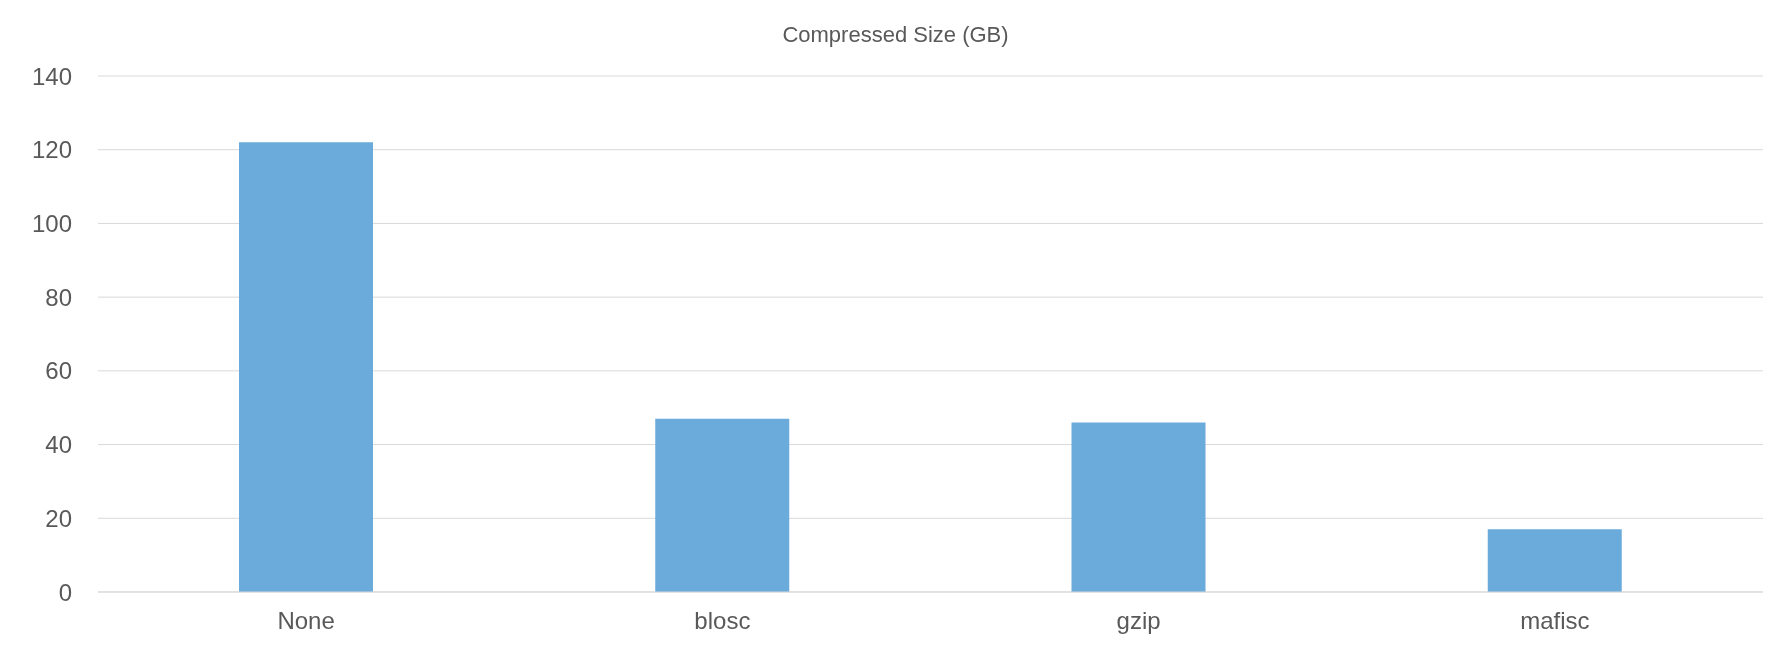 This screenshot has width=1791, height=650. Describe the element at coordinates (51, 223) in the screenshot. I see `y-tick-label: 100` at that location.